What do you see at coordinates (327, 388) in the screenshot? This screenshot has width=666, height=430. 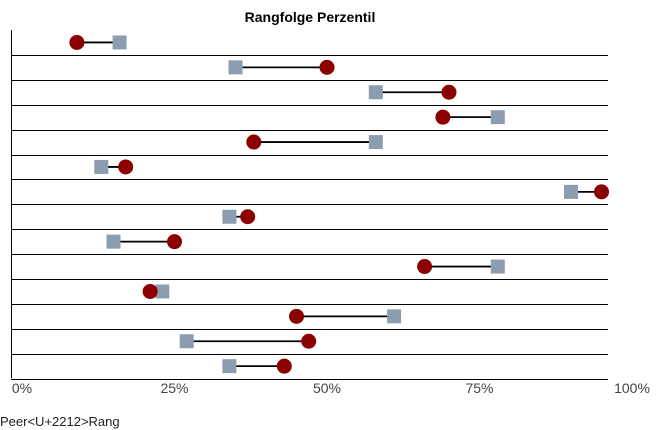 I see `x-tick-label: 50%` at bounding box center [327, 388].